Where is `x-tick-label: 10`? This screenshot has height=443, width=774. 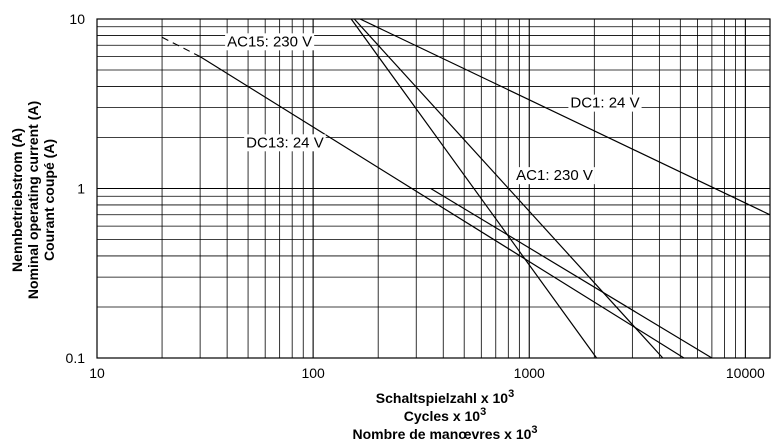
x-tick-label: 10 is located at coordinates (97, 373).